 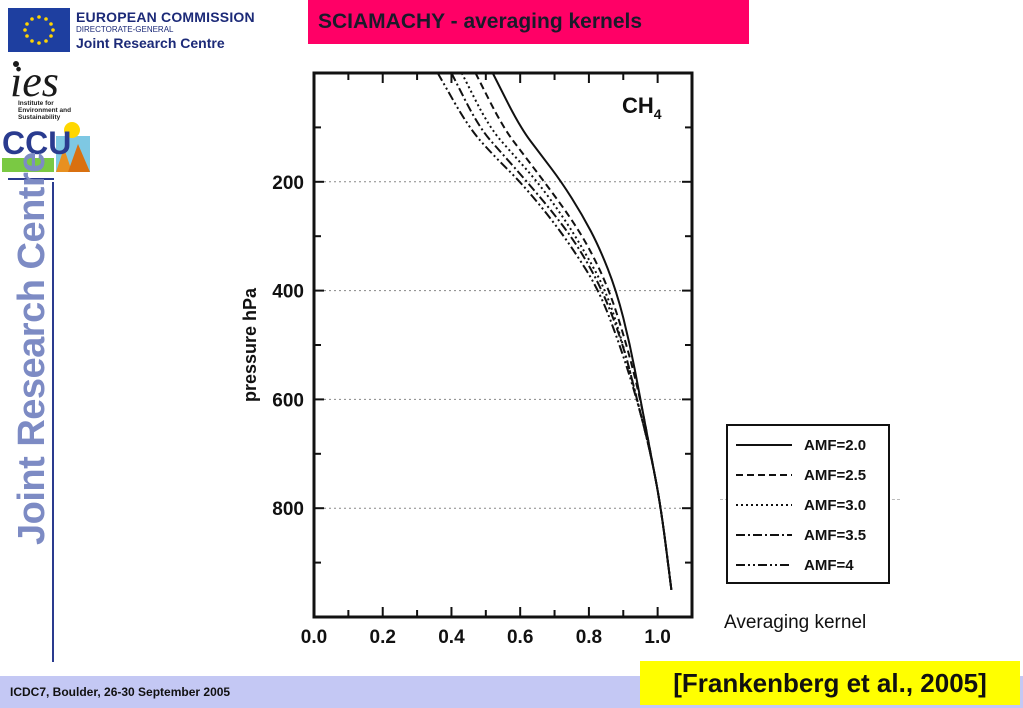 What do you see at coordinates (835, 445) in the screenshot?
I see `legend-label: AMF=2.0` at bounding box center [835, 445].